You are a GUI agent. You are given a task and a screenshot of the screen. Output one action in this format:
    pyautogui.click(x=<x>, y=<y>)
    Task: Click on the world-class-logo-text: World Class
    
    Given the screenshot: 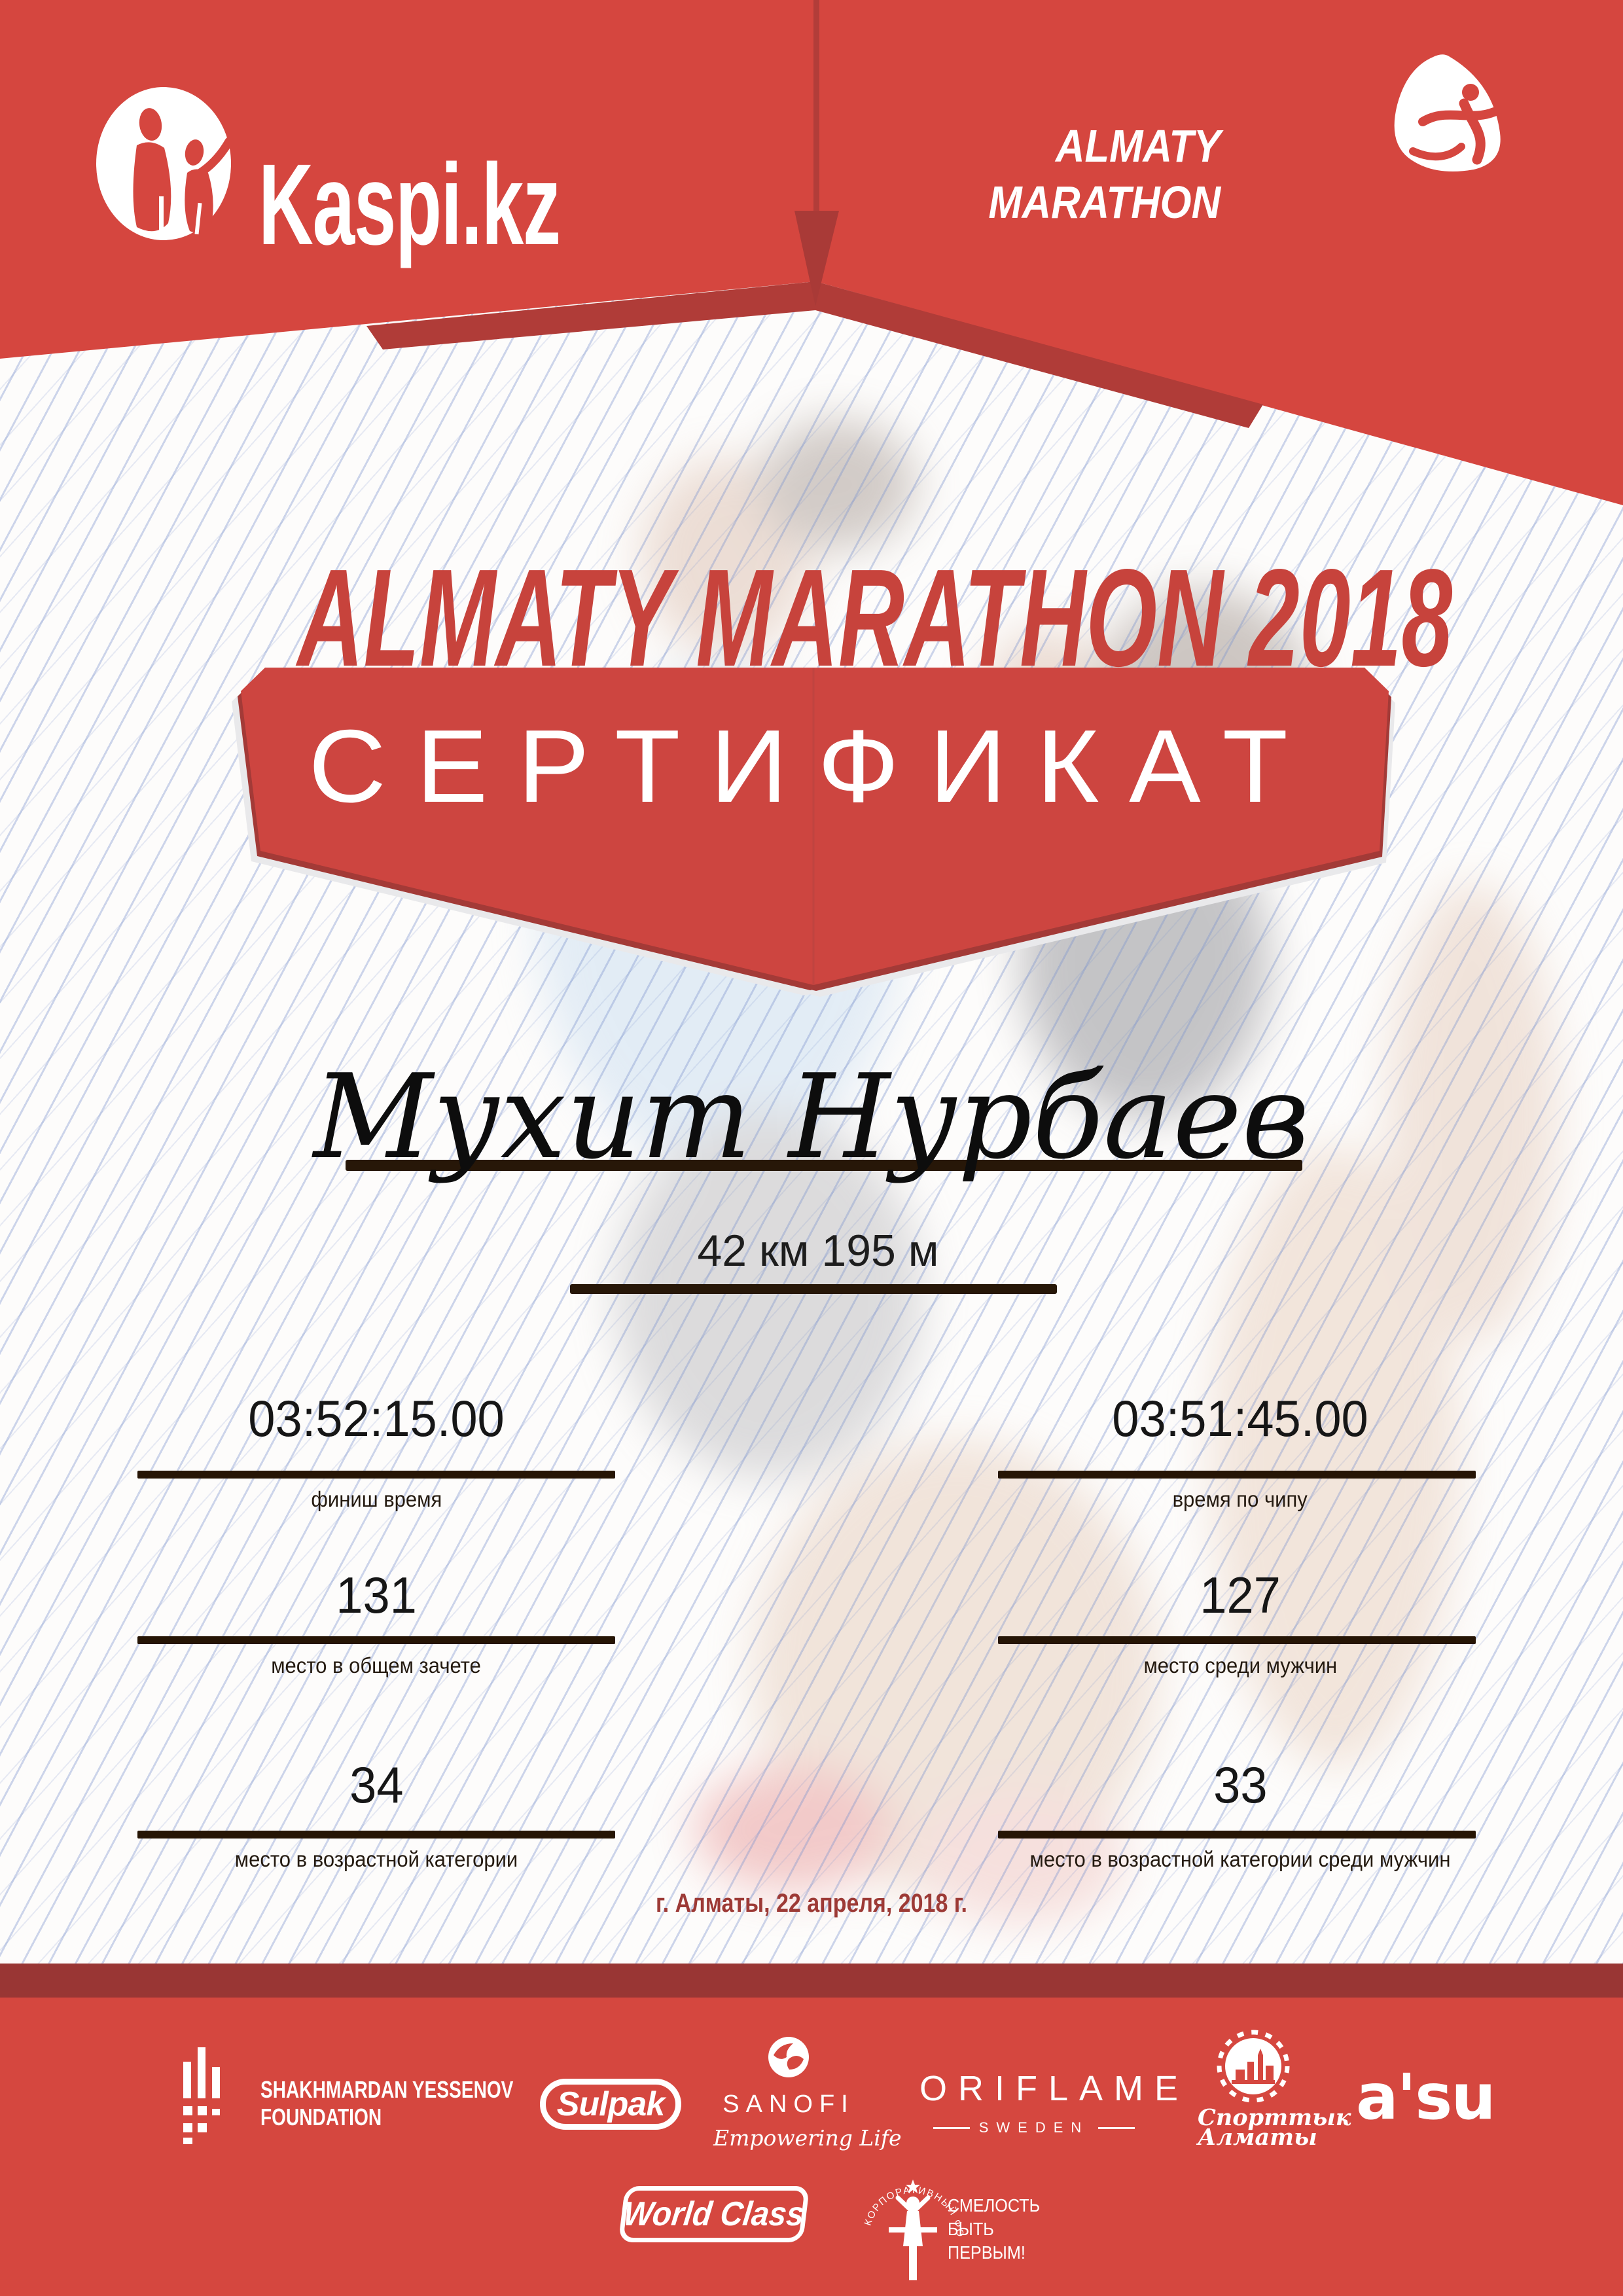 What is the action you would take?
    pyautogui.click(x=714, y=2214)
    